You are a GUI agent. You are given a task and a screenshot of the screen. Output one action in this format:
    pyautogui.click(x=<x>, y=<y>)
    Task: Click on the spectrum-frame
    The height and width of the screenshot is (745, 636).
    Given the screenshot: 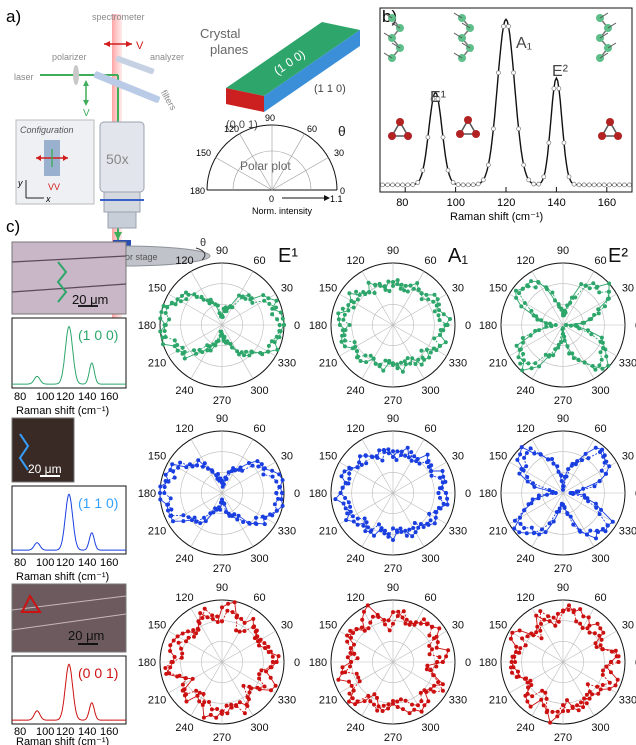 What is the action you would take?
    pyautogui.click(x=506, y=100)
    